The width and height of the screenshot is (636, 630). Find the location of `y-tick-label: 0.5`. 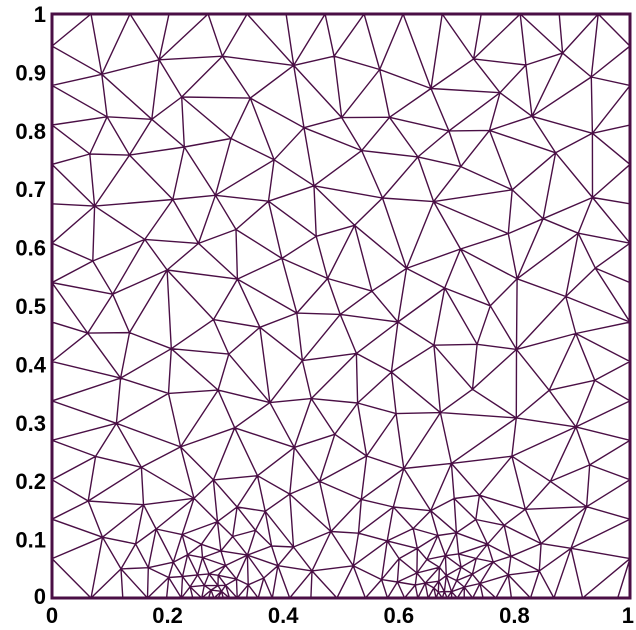

y-tick-label: 0.5 is located at coordinates (30, 306).